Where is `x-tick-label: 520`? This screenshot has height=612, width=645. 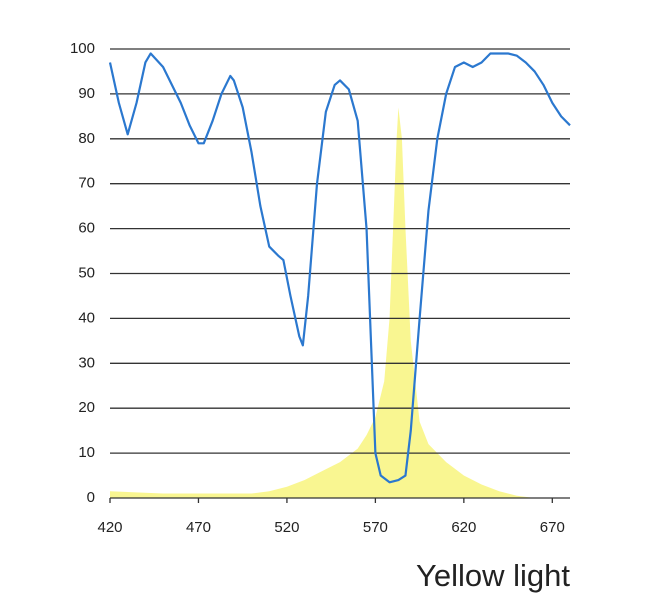
x-tick-label: 520 is located at coordinates (286, 527).